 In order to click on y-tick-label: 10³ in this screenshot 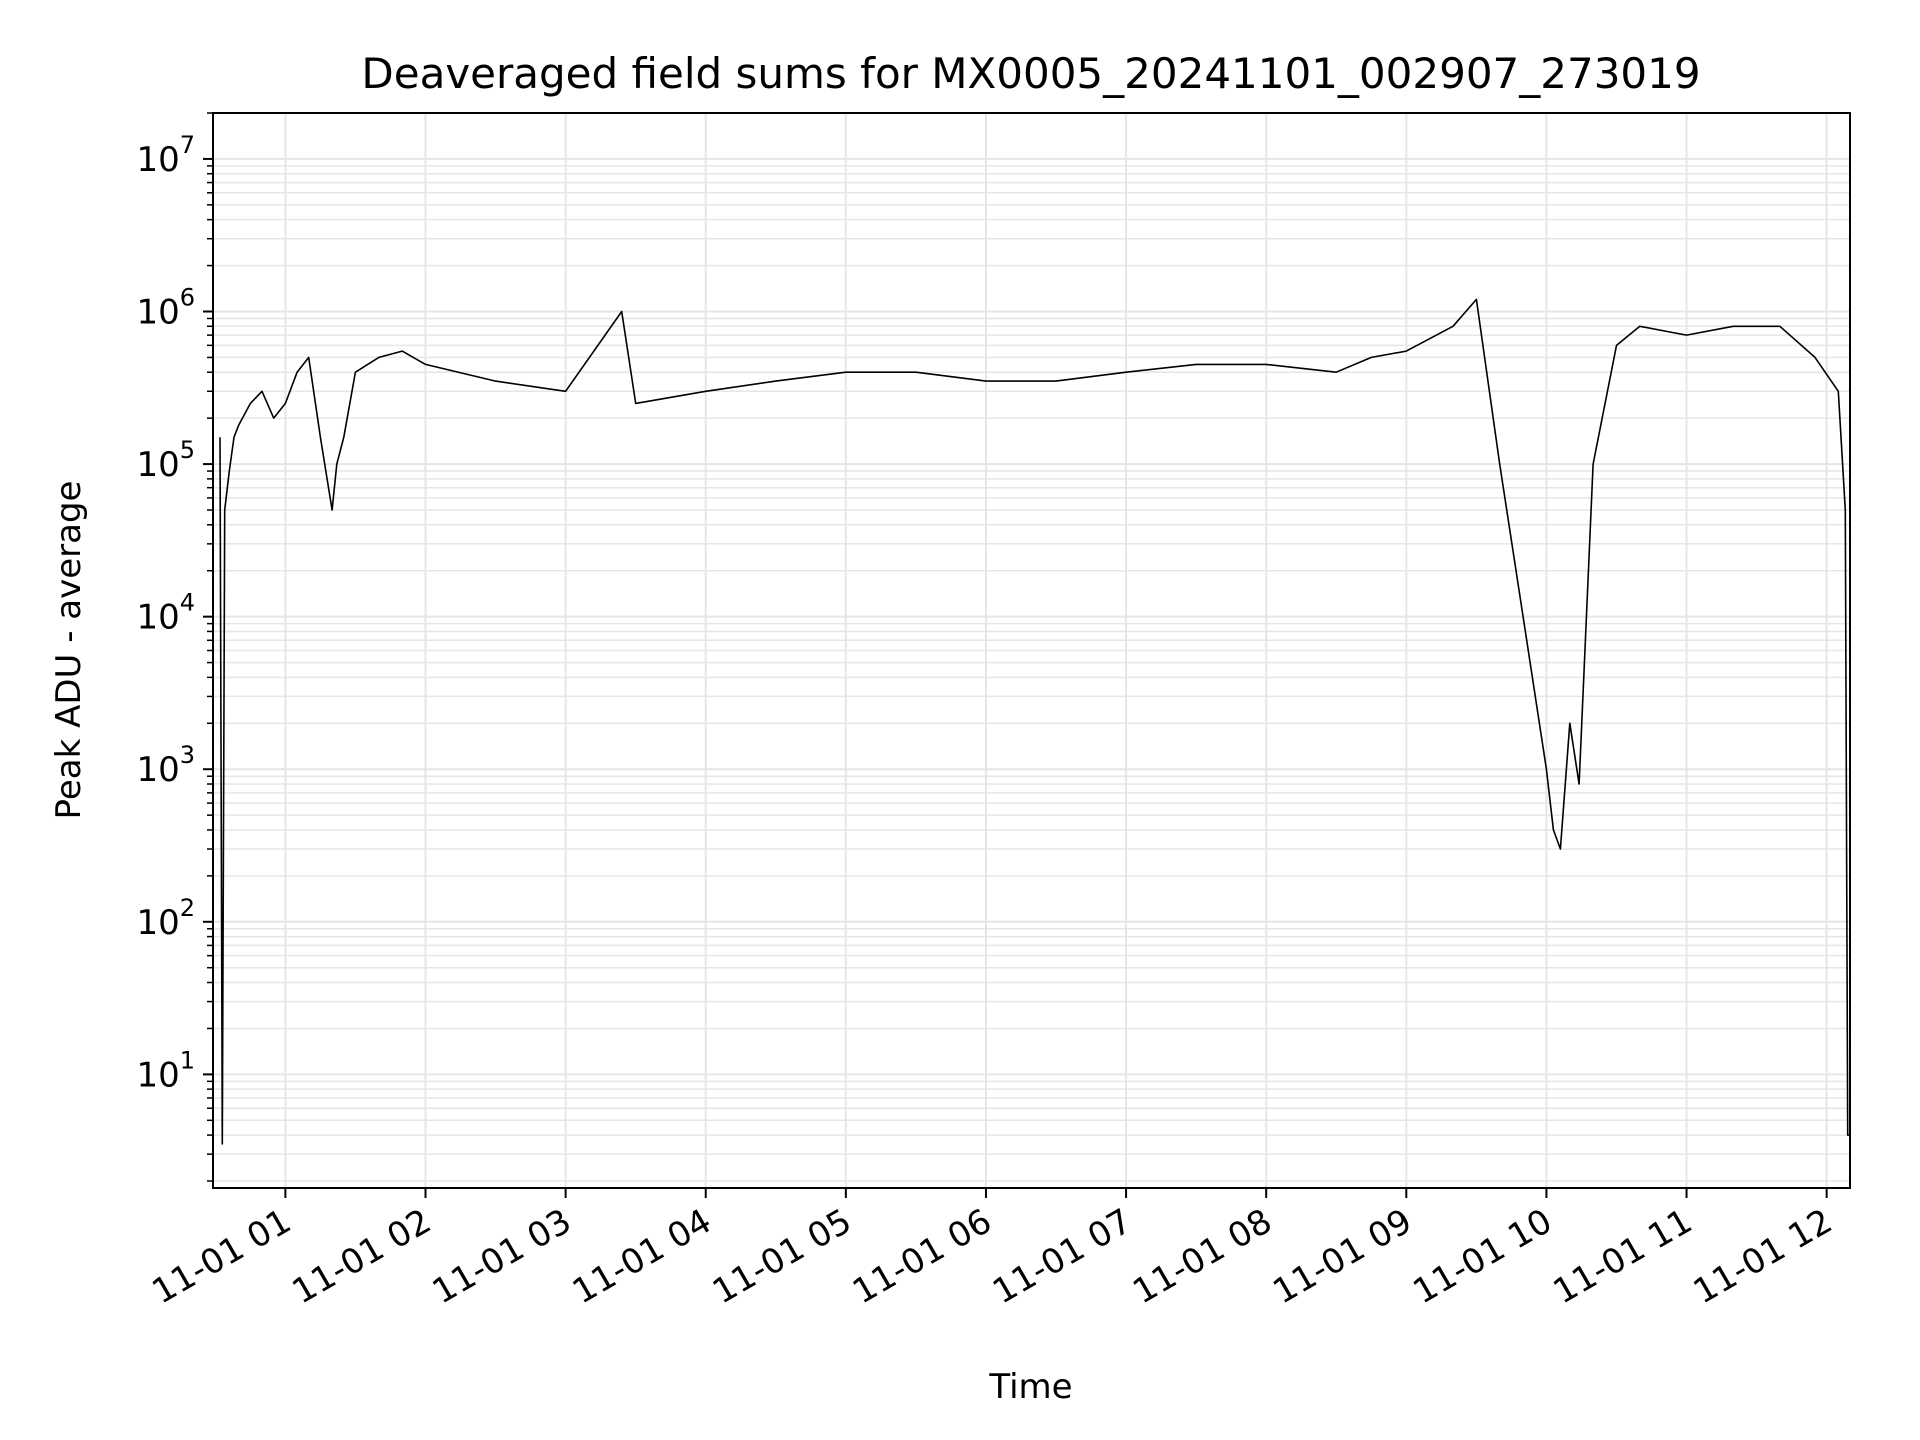, I will do `click(165, 765)`.